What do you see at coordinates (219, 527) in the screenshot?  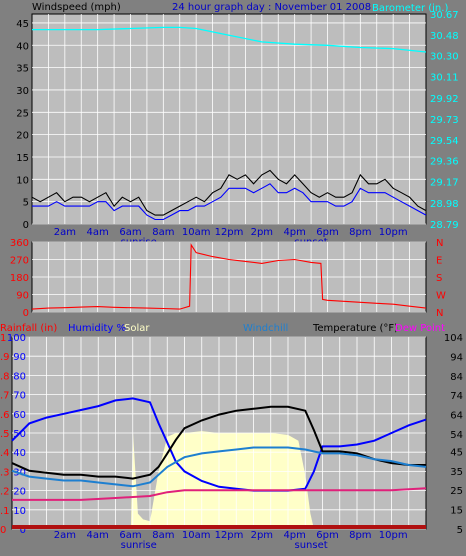 I see `series-rainfall` at bounding box center [219, 527].